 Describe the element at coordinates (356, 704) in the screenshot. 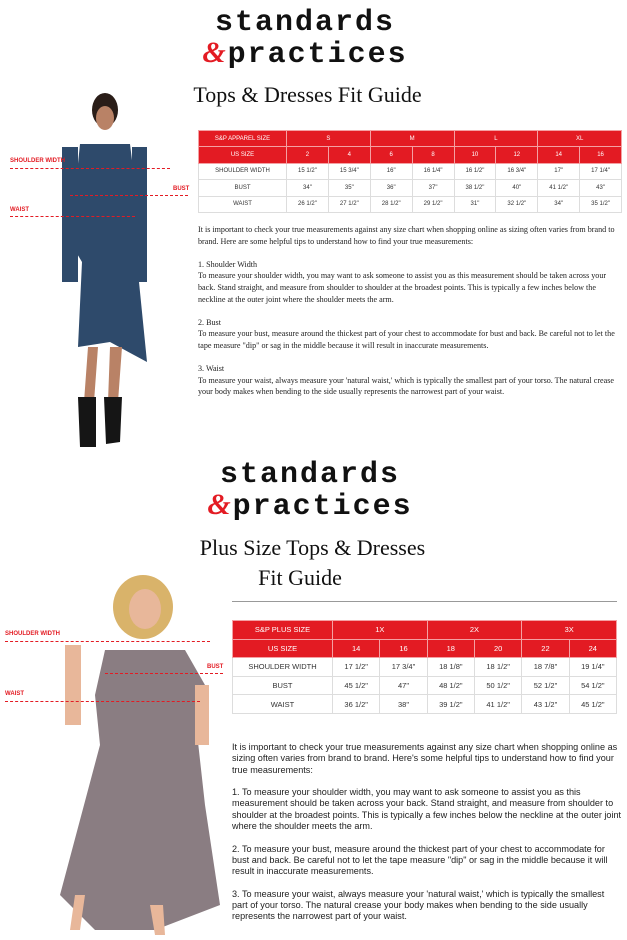

I see `table-cell: 36 1/2"` at that location.